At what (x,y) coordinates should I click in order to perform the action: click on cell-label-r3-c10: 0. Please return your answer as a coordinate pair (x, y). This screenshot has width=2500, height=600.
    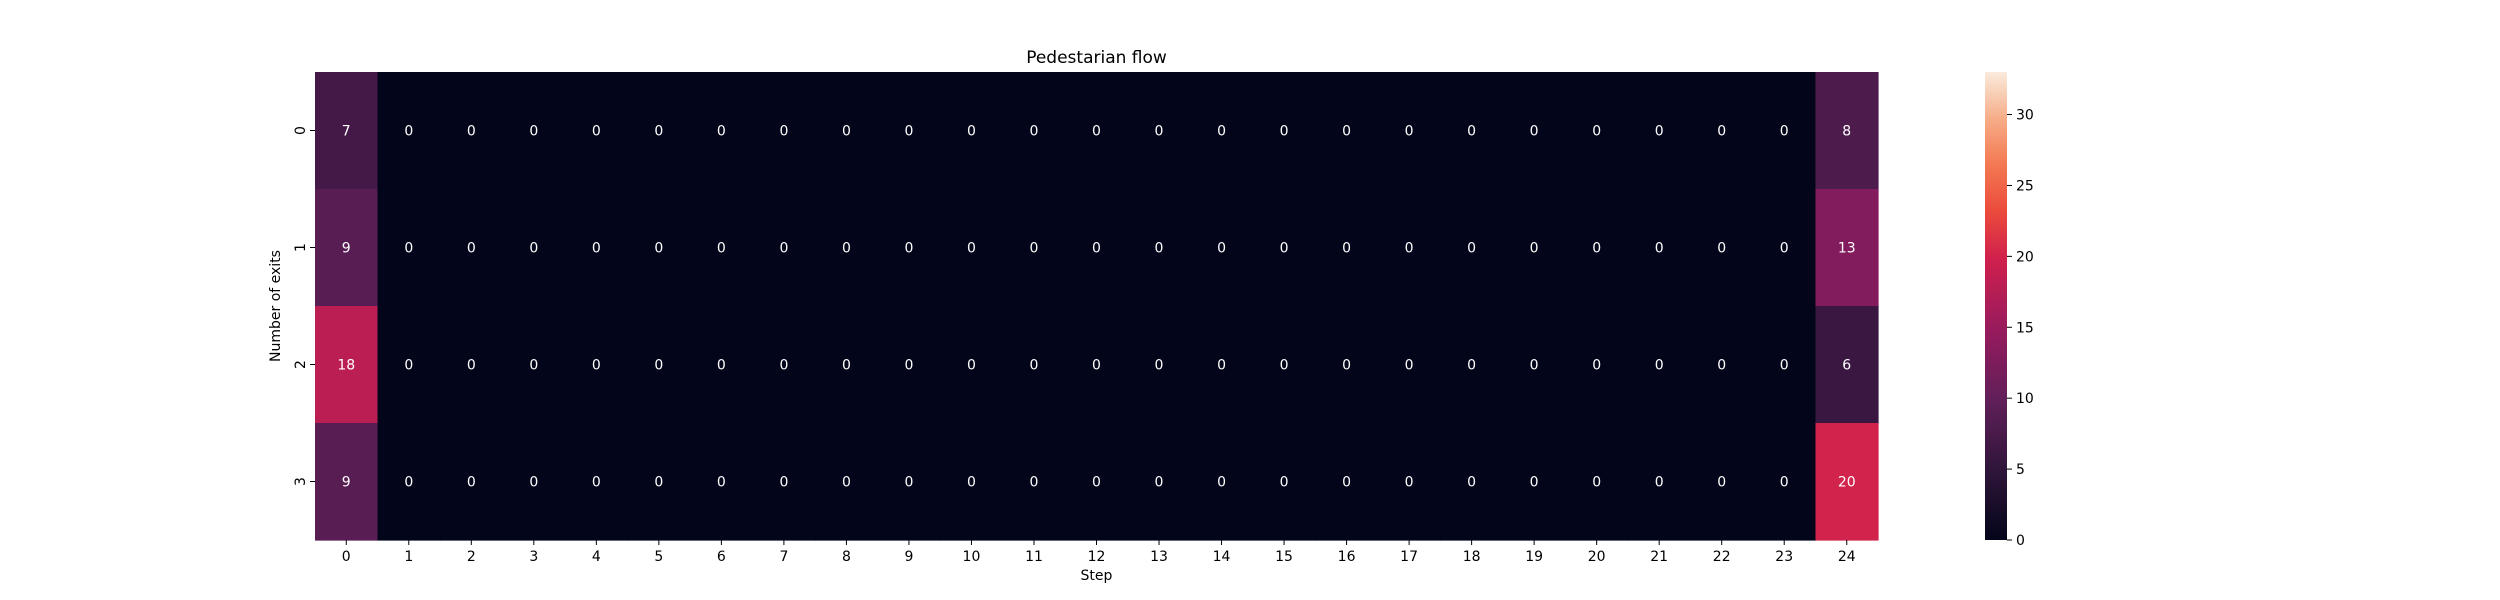
    Looking at the image, I should click on (971, 483).